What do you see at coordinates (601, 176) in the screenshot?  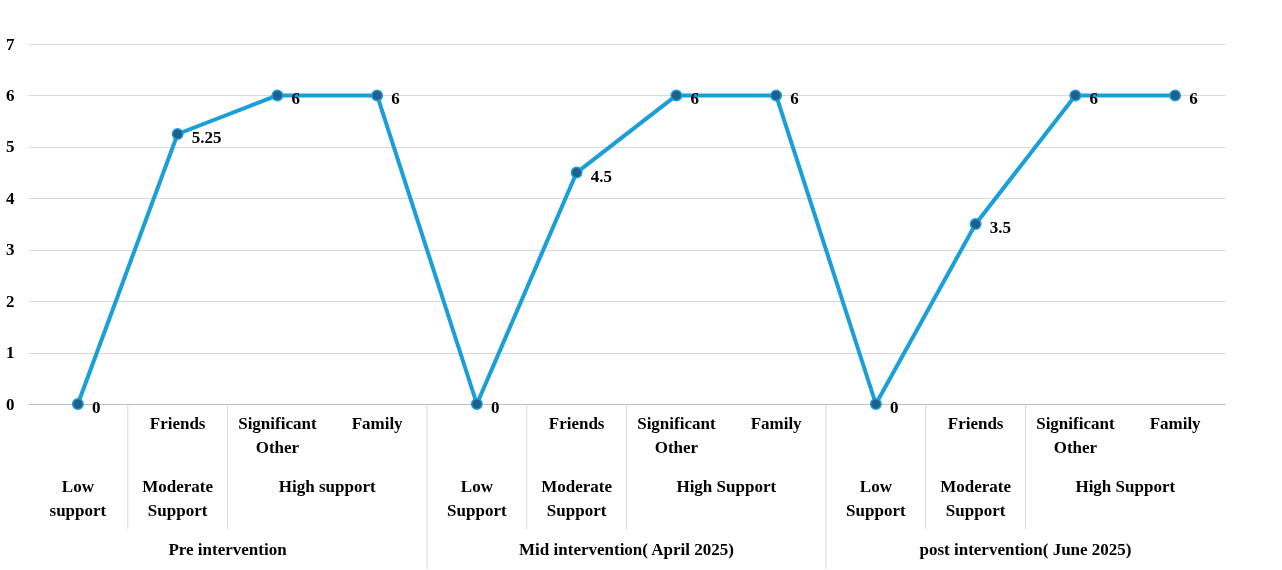 I see `data-label: 4.5` at bounding box center [601, 176].